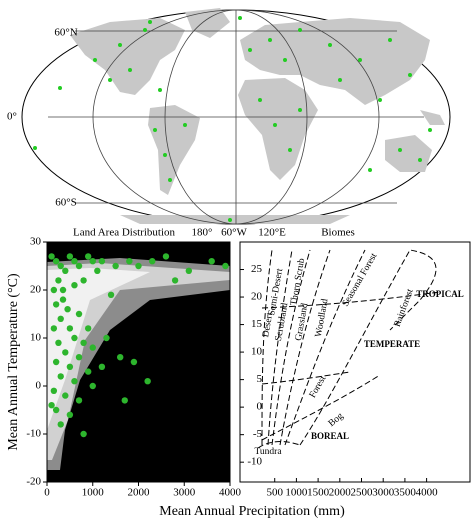 This screenshot has height=527, width=474. What do you see at coordinates (383, 493) in the screenshot?
I see `x-tick-label: 3000` at bounding box center [383, 493].